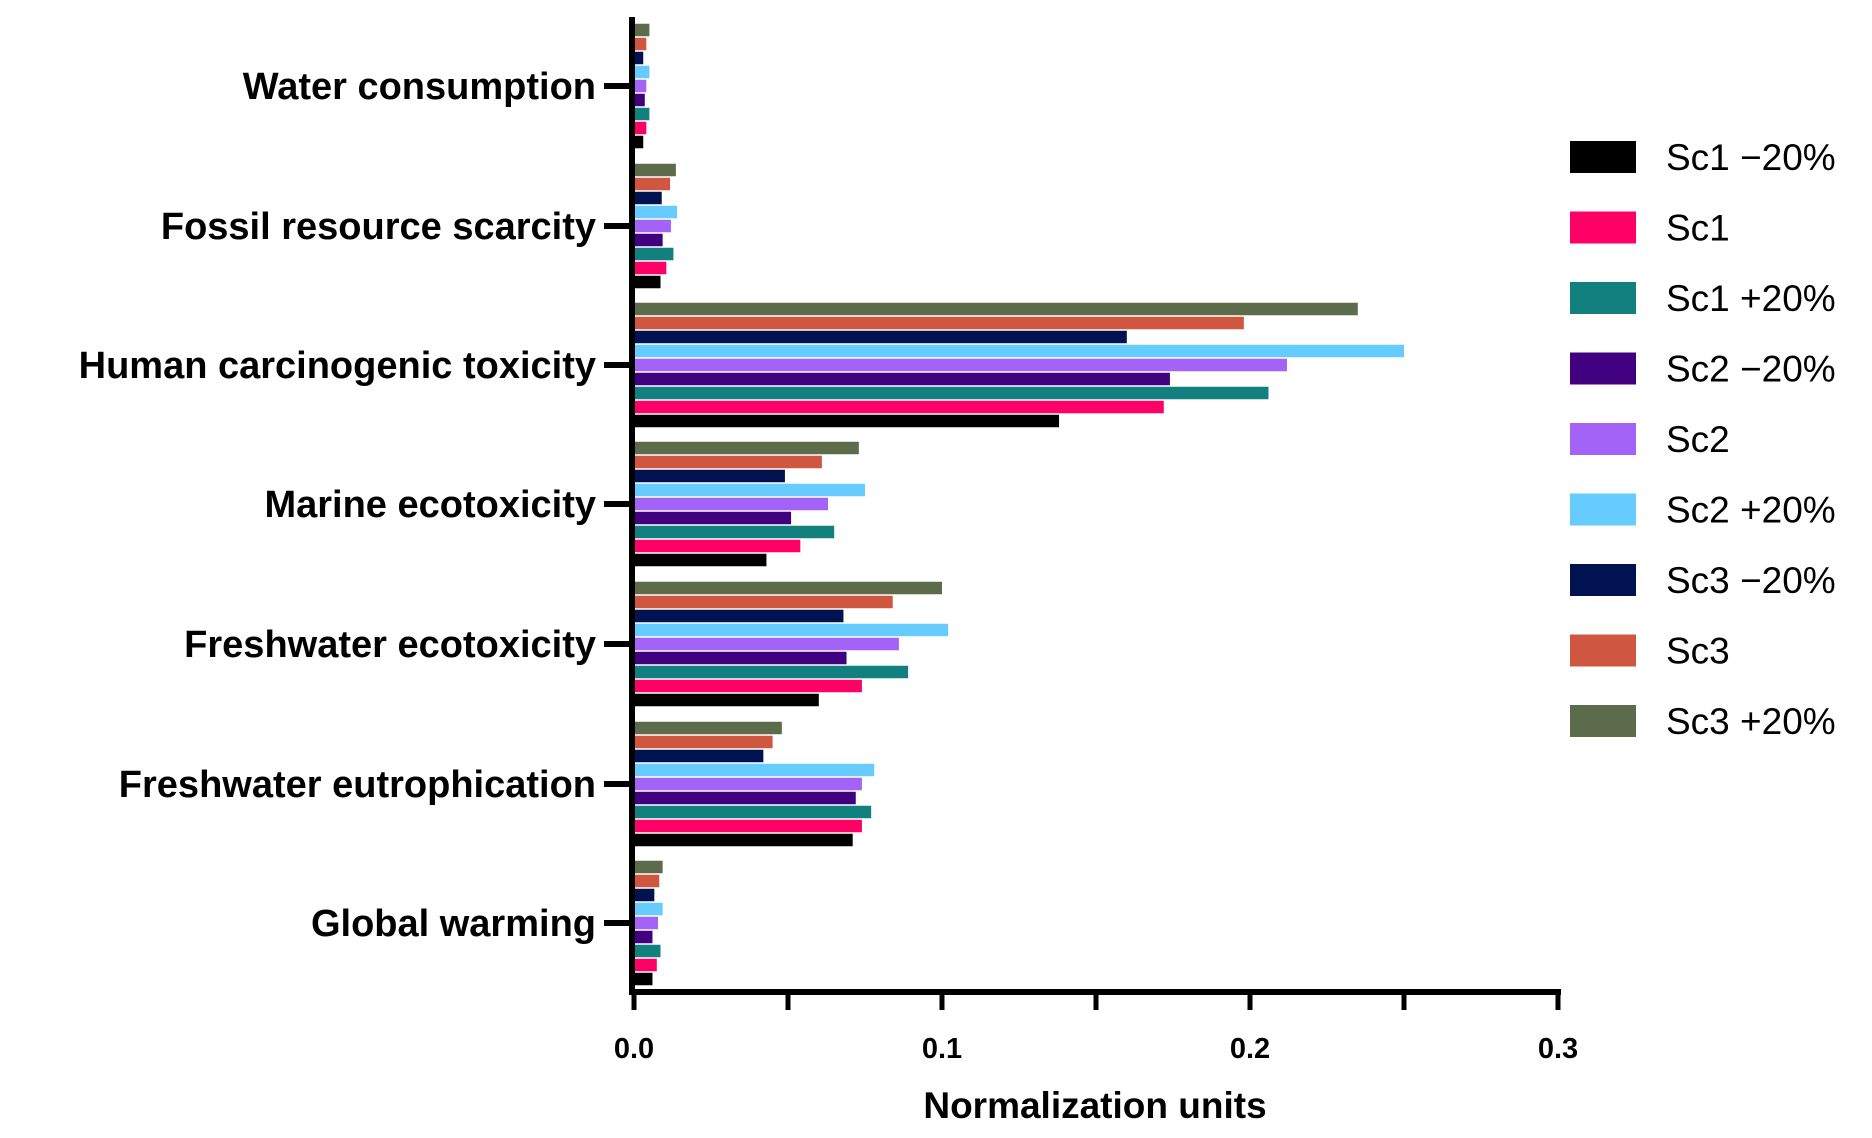 Image resolution: width=1872 pixels, height=1138 pixels. Describe the element at coordinates (378, 227) in the screenshot. I see `category-label: Fossil resource scarcity` at that location.